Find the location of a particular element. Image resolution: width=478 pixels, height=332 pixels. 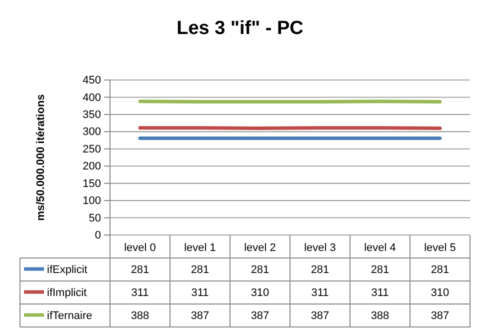

x-tick-label: level 5 is located at coordinates (440, 248).